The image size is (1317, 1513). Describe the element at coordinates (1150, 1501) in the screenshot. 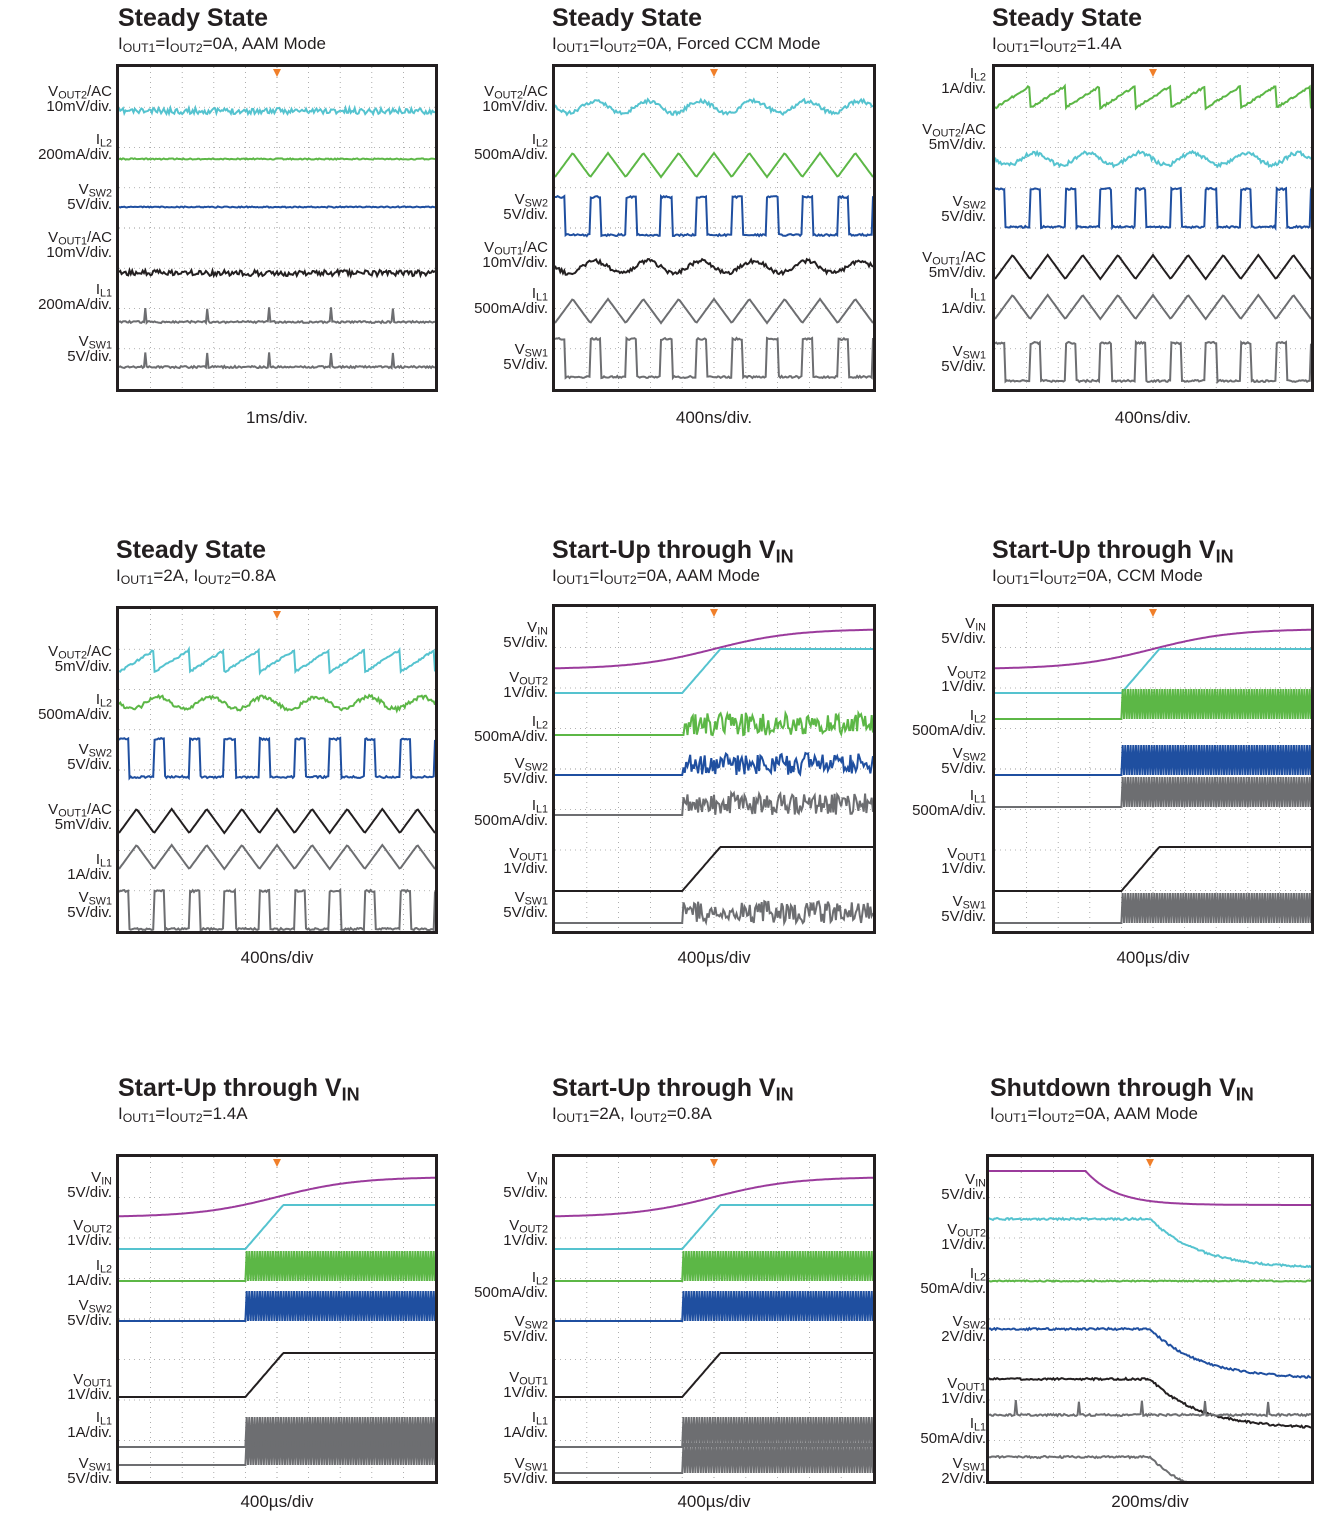

I see `timebase-label: 200ms/div` at that location.